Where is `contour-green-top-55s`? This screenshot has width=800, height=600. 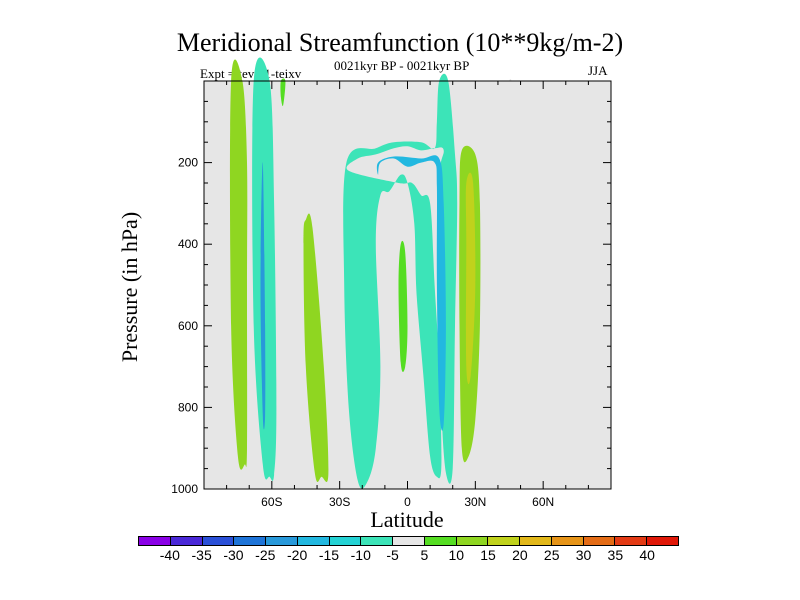
contour-green-top-55s is located at coordinates (283, 92).